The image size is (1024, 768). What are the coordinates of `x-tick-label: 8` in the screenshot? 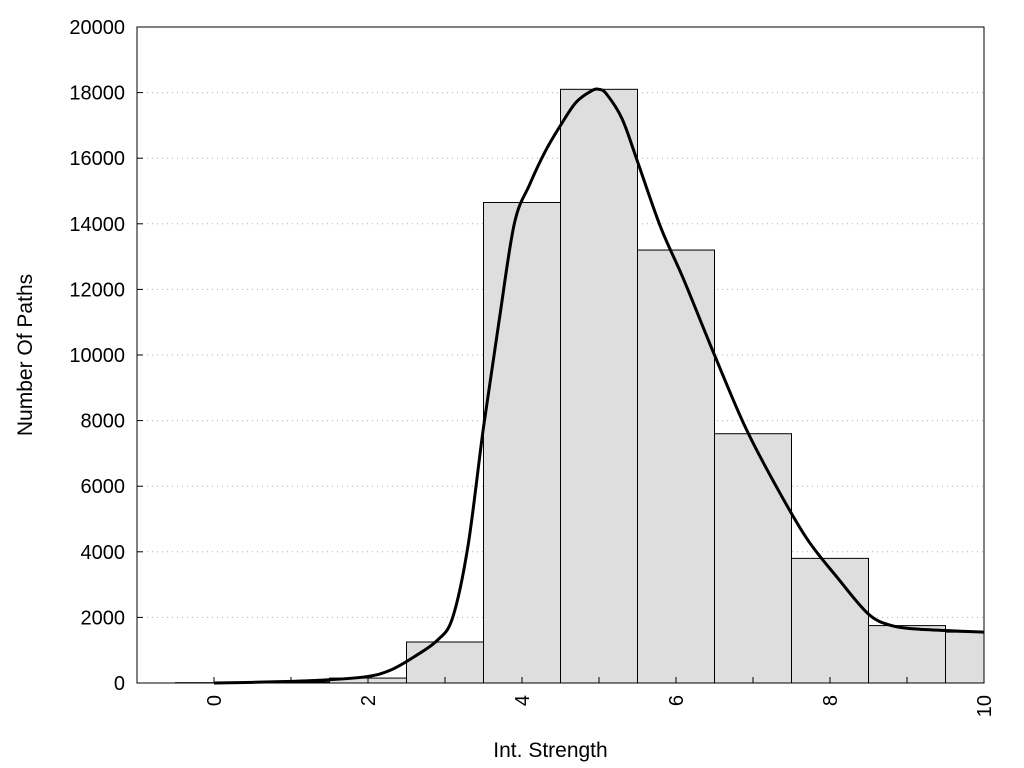 It's located at (831, 700).